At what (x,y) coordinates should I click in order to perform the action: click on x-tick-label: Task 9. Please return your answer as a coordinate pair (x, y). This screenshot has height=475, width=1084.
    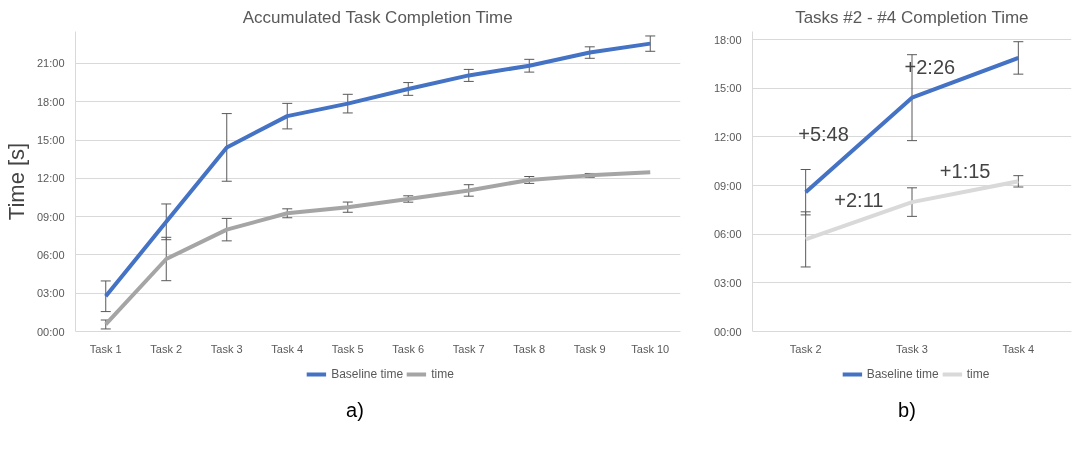
    Looking at the image, I should click on (589, 348).